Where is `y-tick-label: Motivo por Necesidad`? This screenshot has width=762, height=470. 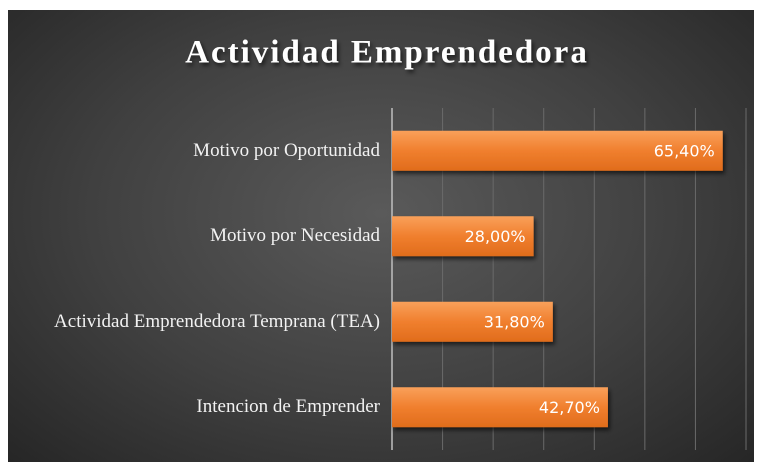 y-tick-label: Motivo por Necesidad is located at coordinates (295, 236).